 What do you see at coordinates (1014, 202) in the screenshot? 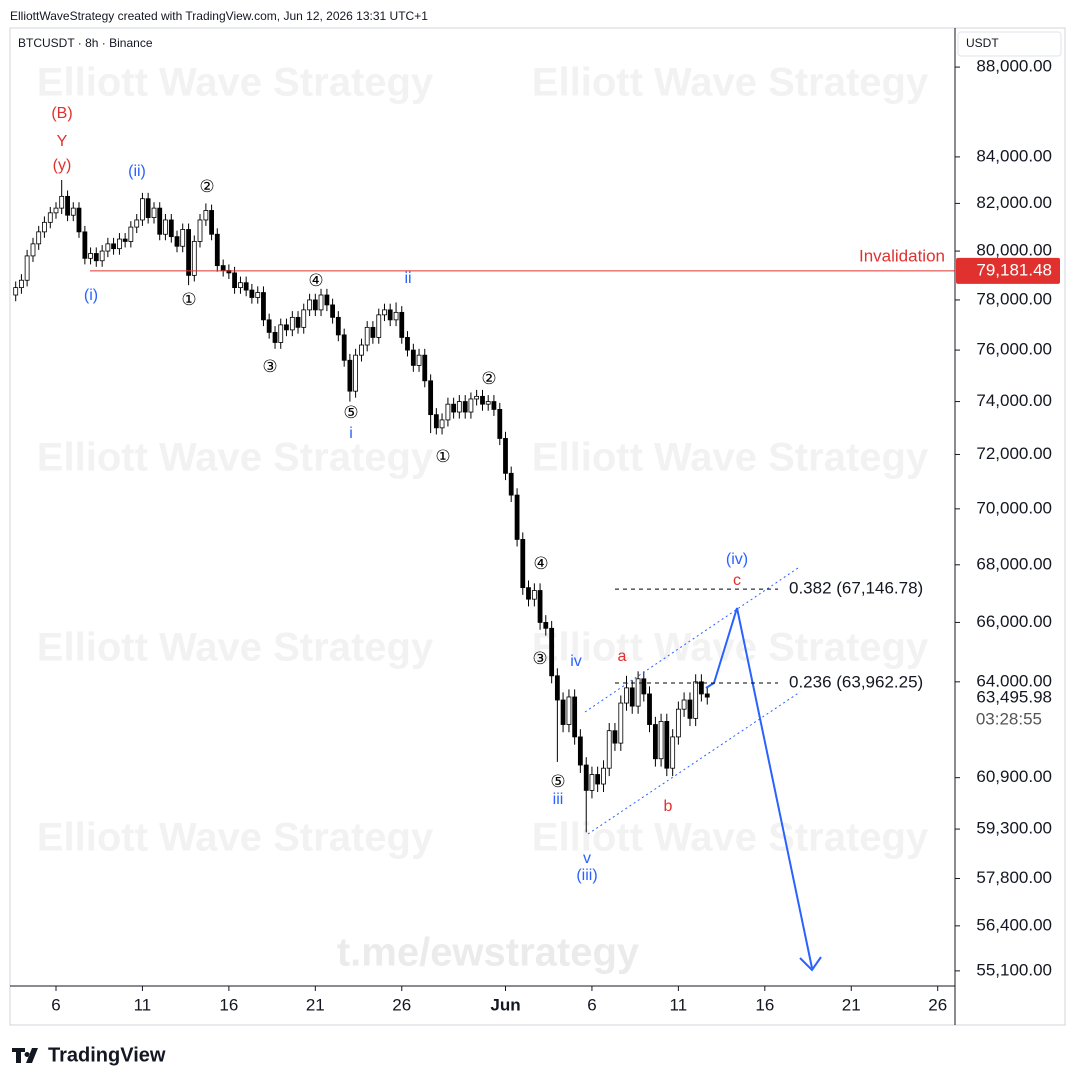
I see `y-tick-label: 82,000.00` at bounding box center [1014, 202].